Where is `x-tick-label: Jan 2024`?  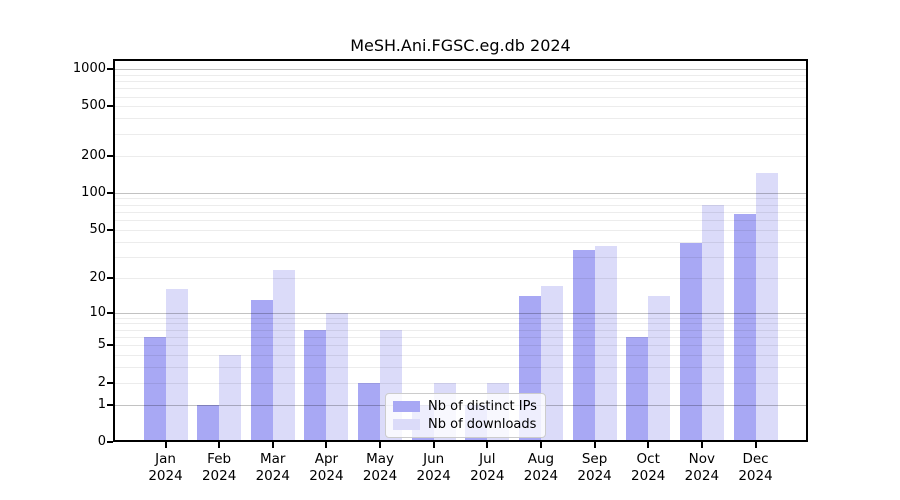 x-tick-label: Jan 2024 is located at coordinates (166, 468).